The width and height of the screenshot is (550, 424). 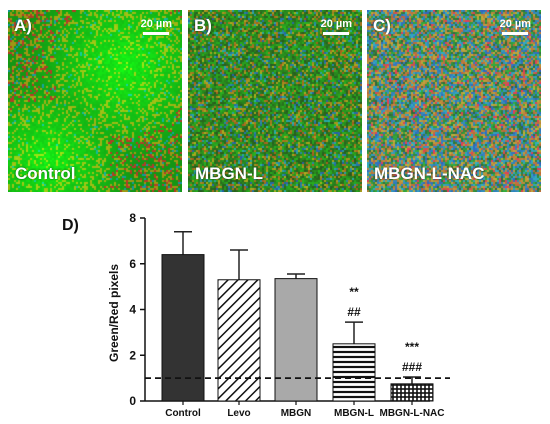 I want to click on micrograph-image-mbgn-l-nac, so click(x=454, y=101).